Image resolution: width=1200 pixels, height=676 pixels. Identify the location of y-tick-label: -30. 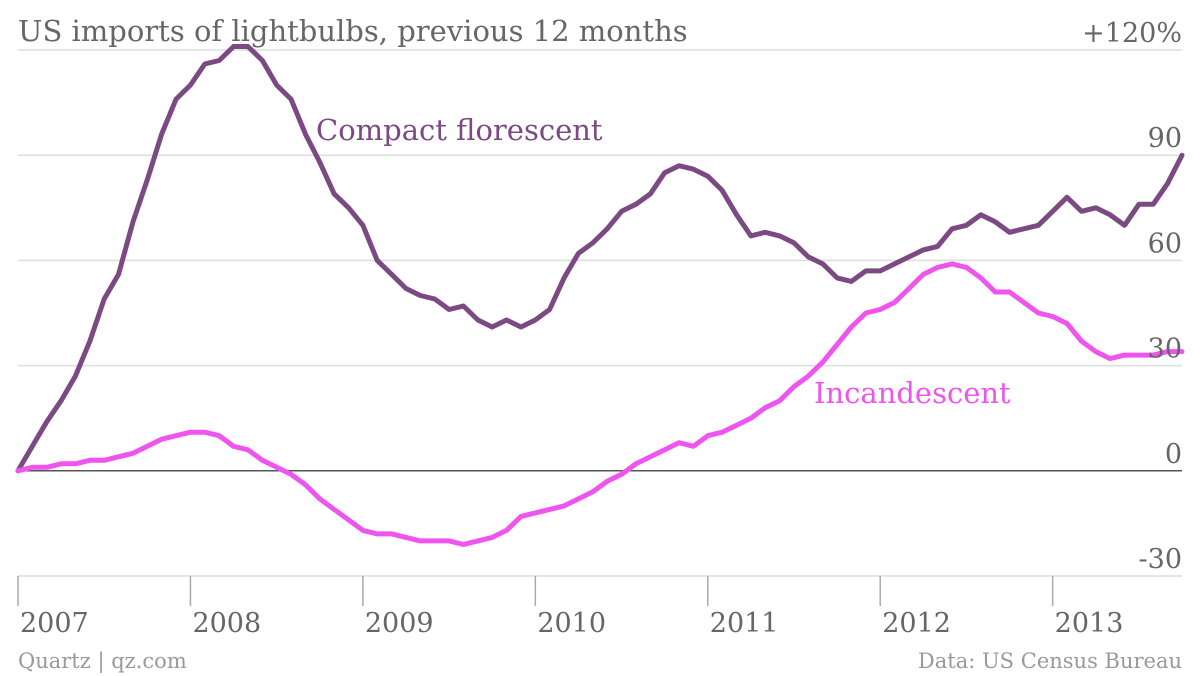
(1160, 559).